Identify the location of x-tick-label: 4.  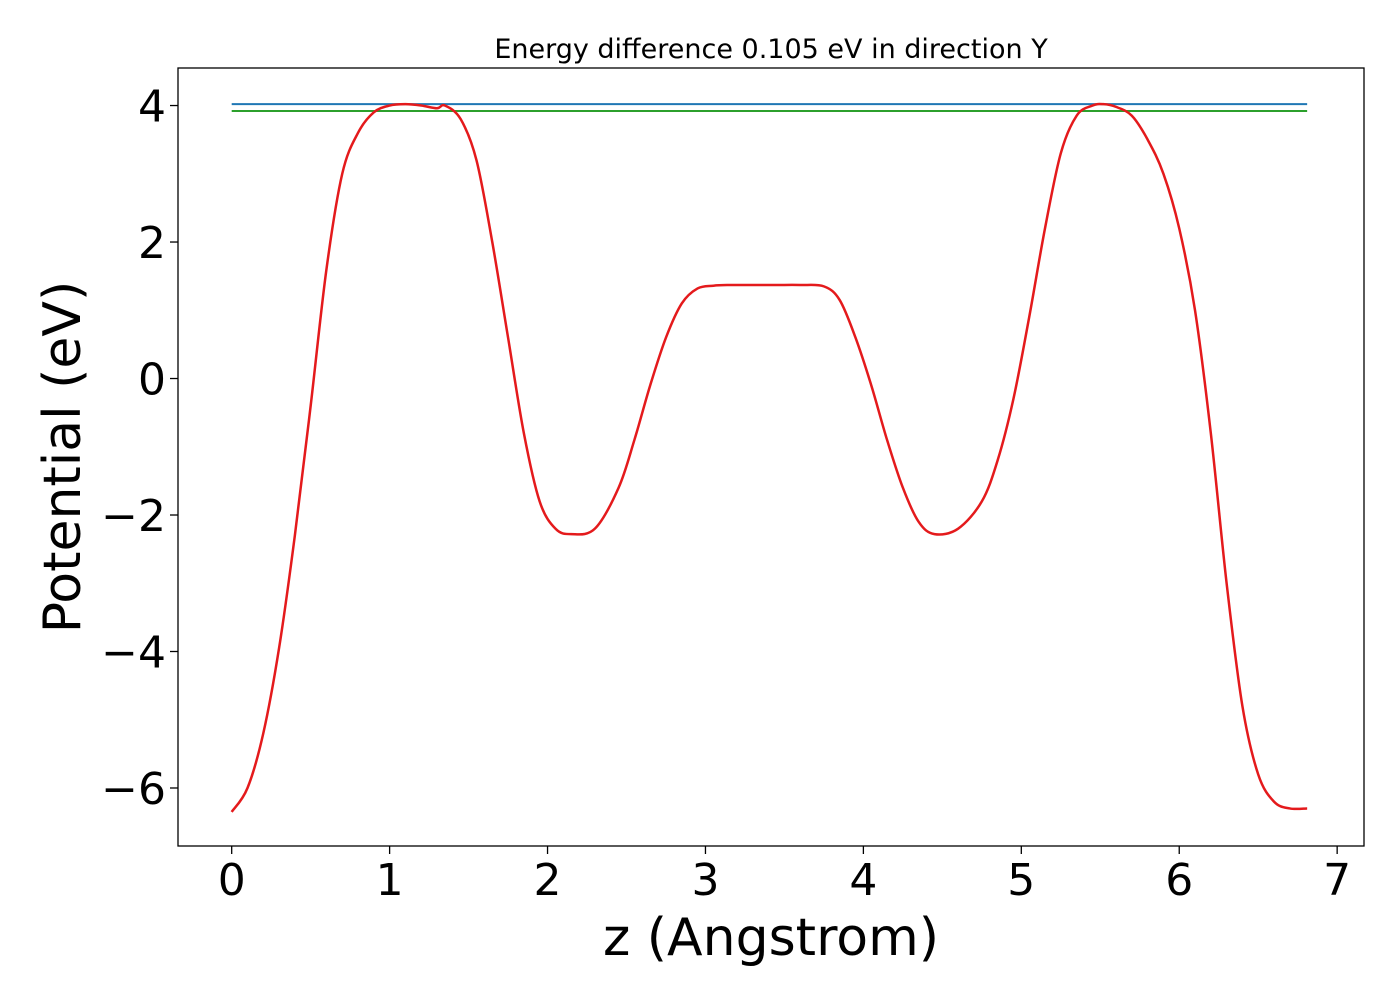
(863, 880).